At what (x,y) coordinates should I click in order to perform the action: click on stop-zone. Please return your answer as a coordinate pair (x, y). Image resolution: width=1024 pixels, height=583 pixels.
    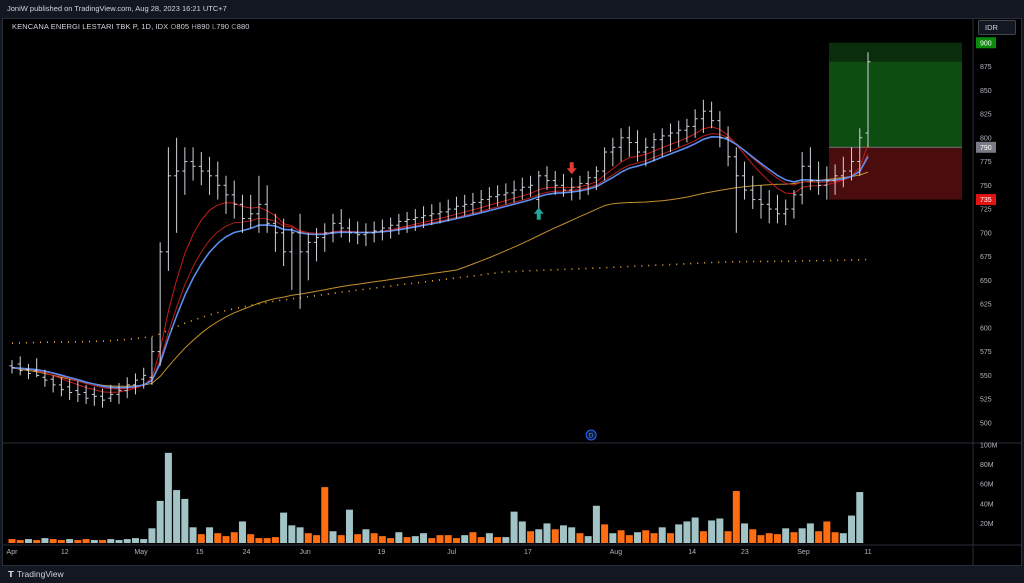
    Looking at the image, I should click on (895, 173).